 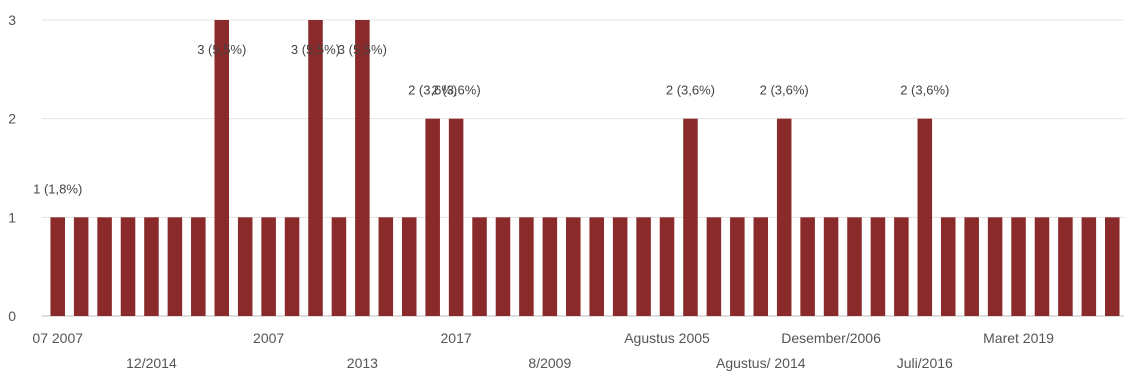 I want to click on x-tick-label: Agustus/ 2014, so click(x=761, y=363).